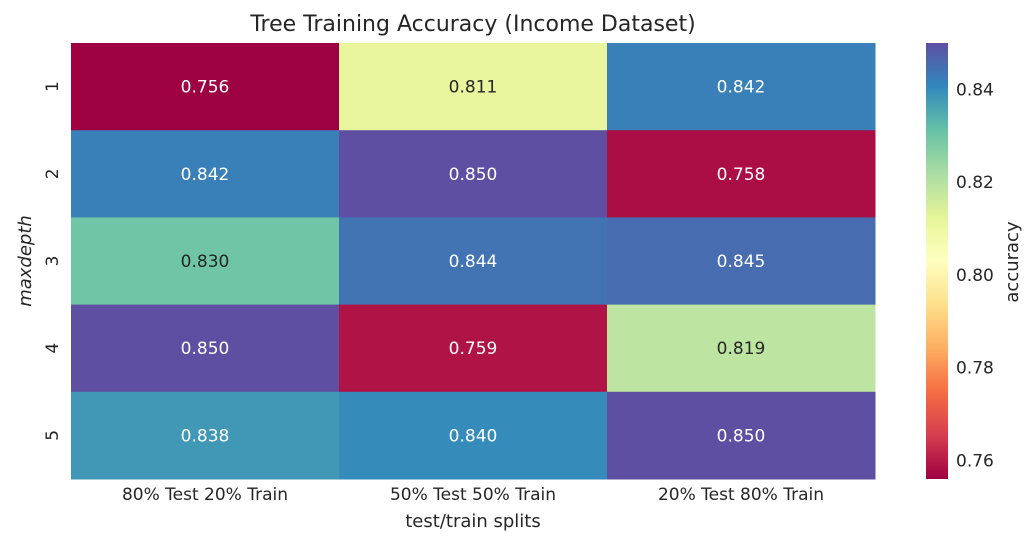  Describe the element at coordinates (741, 495) in the screenshot. I see `x-tick-label: 20% Test 80% Train` at that location.